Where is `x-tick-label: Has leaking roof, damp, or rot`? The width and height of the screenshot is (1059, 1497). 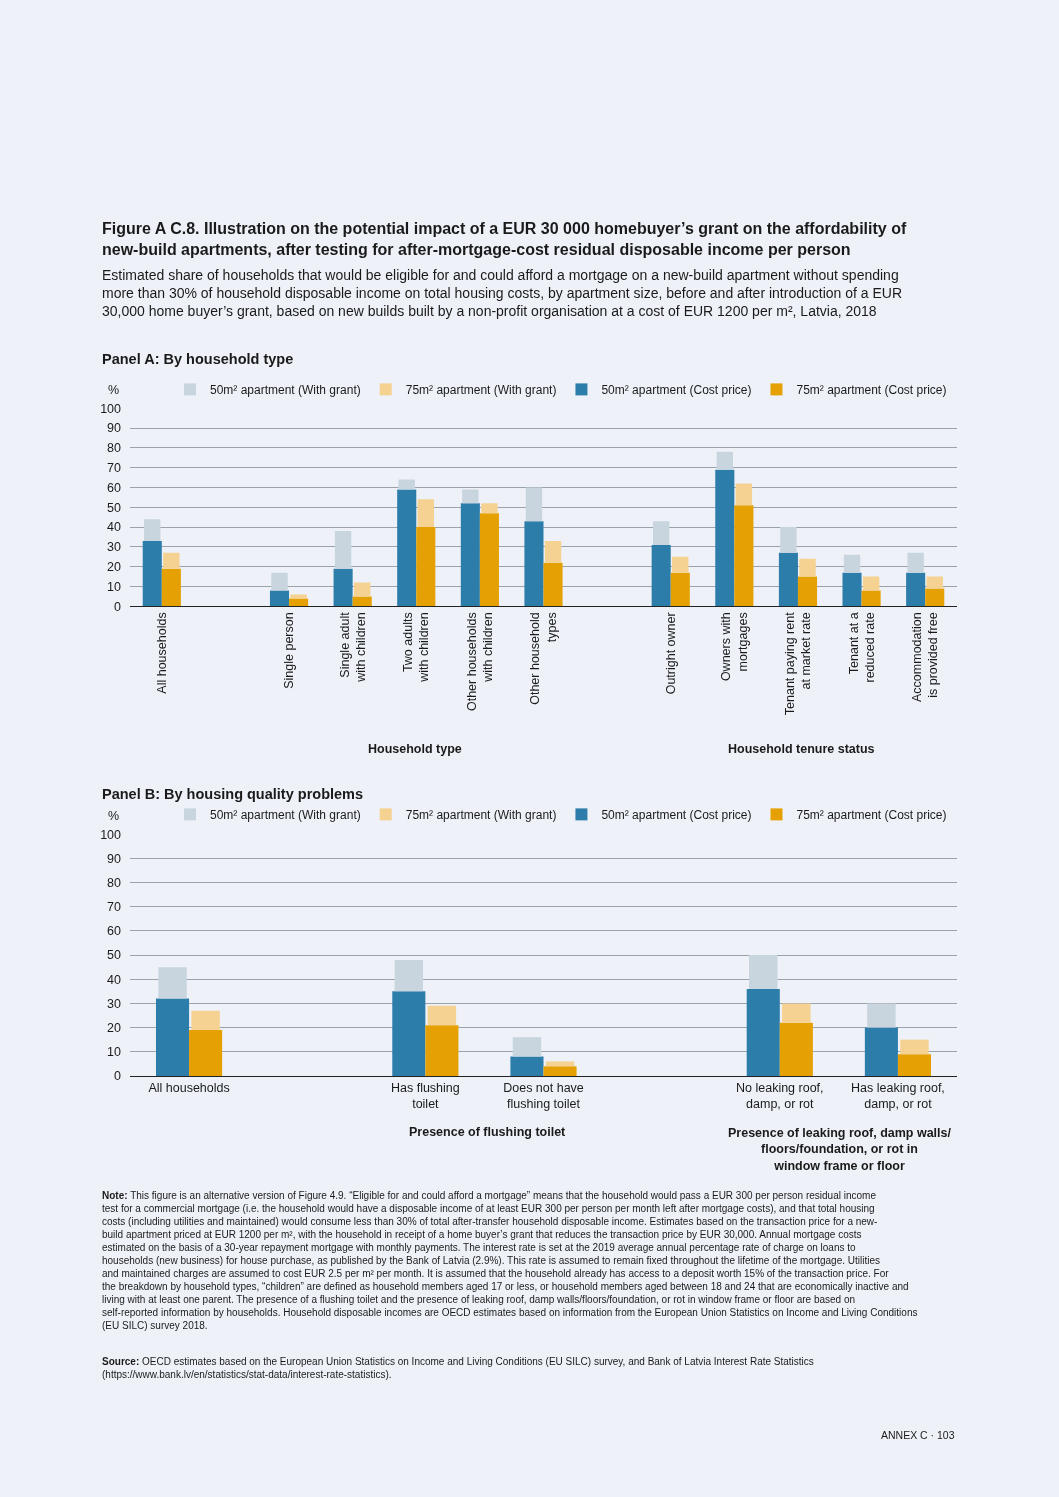 x-tick-label: Has leaking roof, damp, or rot is located at coordinates (898, 1096).